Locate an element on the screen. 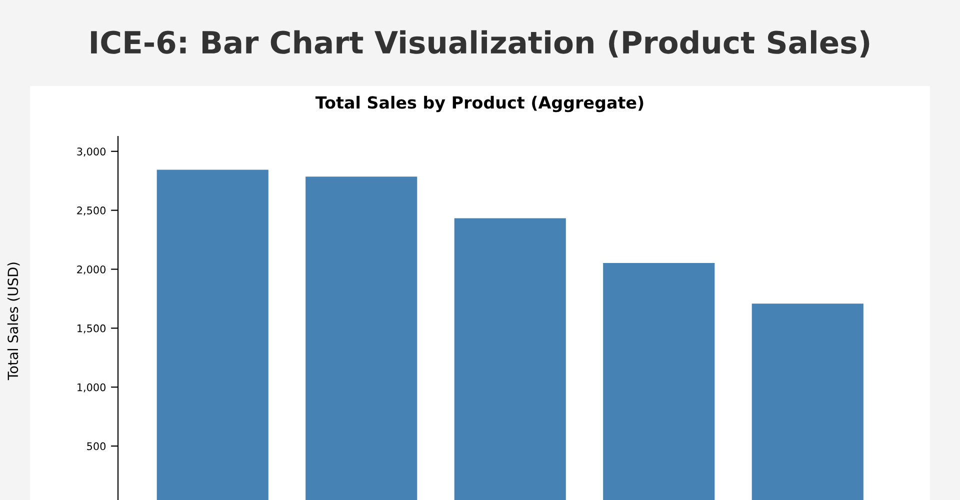  chart-subtitle: Total Sales by Product (Aggregate) is located at coordinates (479, 104).